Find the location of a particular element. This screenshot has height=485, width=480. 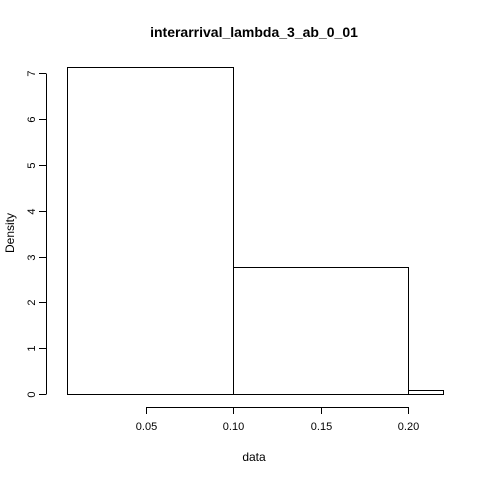

x-axis: 0.05 0.10 0.15 0.20 is located at coordinates (277, 420).